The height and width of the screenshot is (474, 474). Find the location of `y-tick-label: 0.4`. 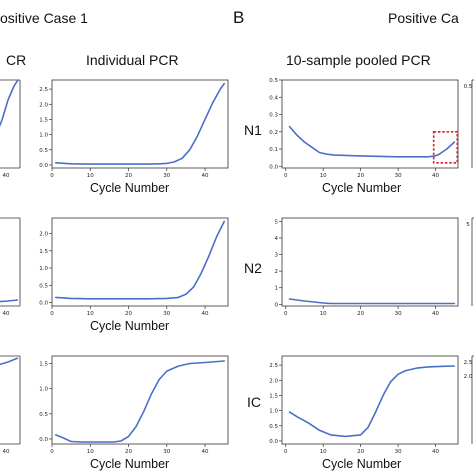

y-tick-label: 0.4 is located at coordinates (273, 98).